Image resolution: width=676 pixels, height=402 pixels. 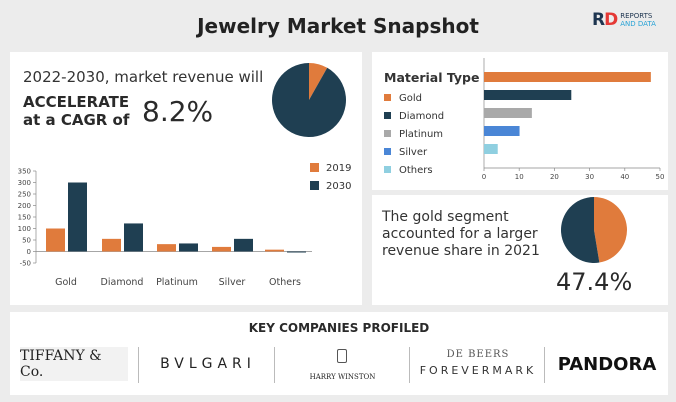 I want to click on company-harry-winston: HARRY WINSTON, so click(x=342, y=377).